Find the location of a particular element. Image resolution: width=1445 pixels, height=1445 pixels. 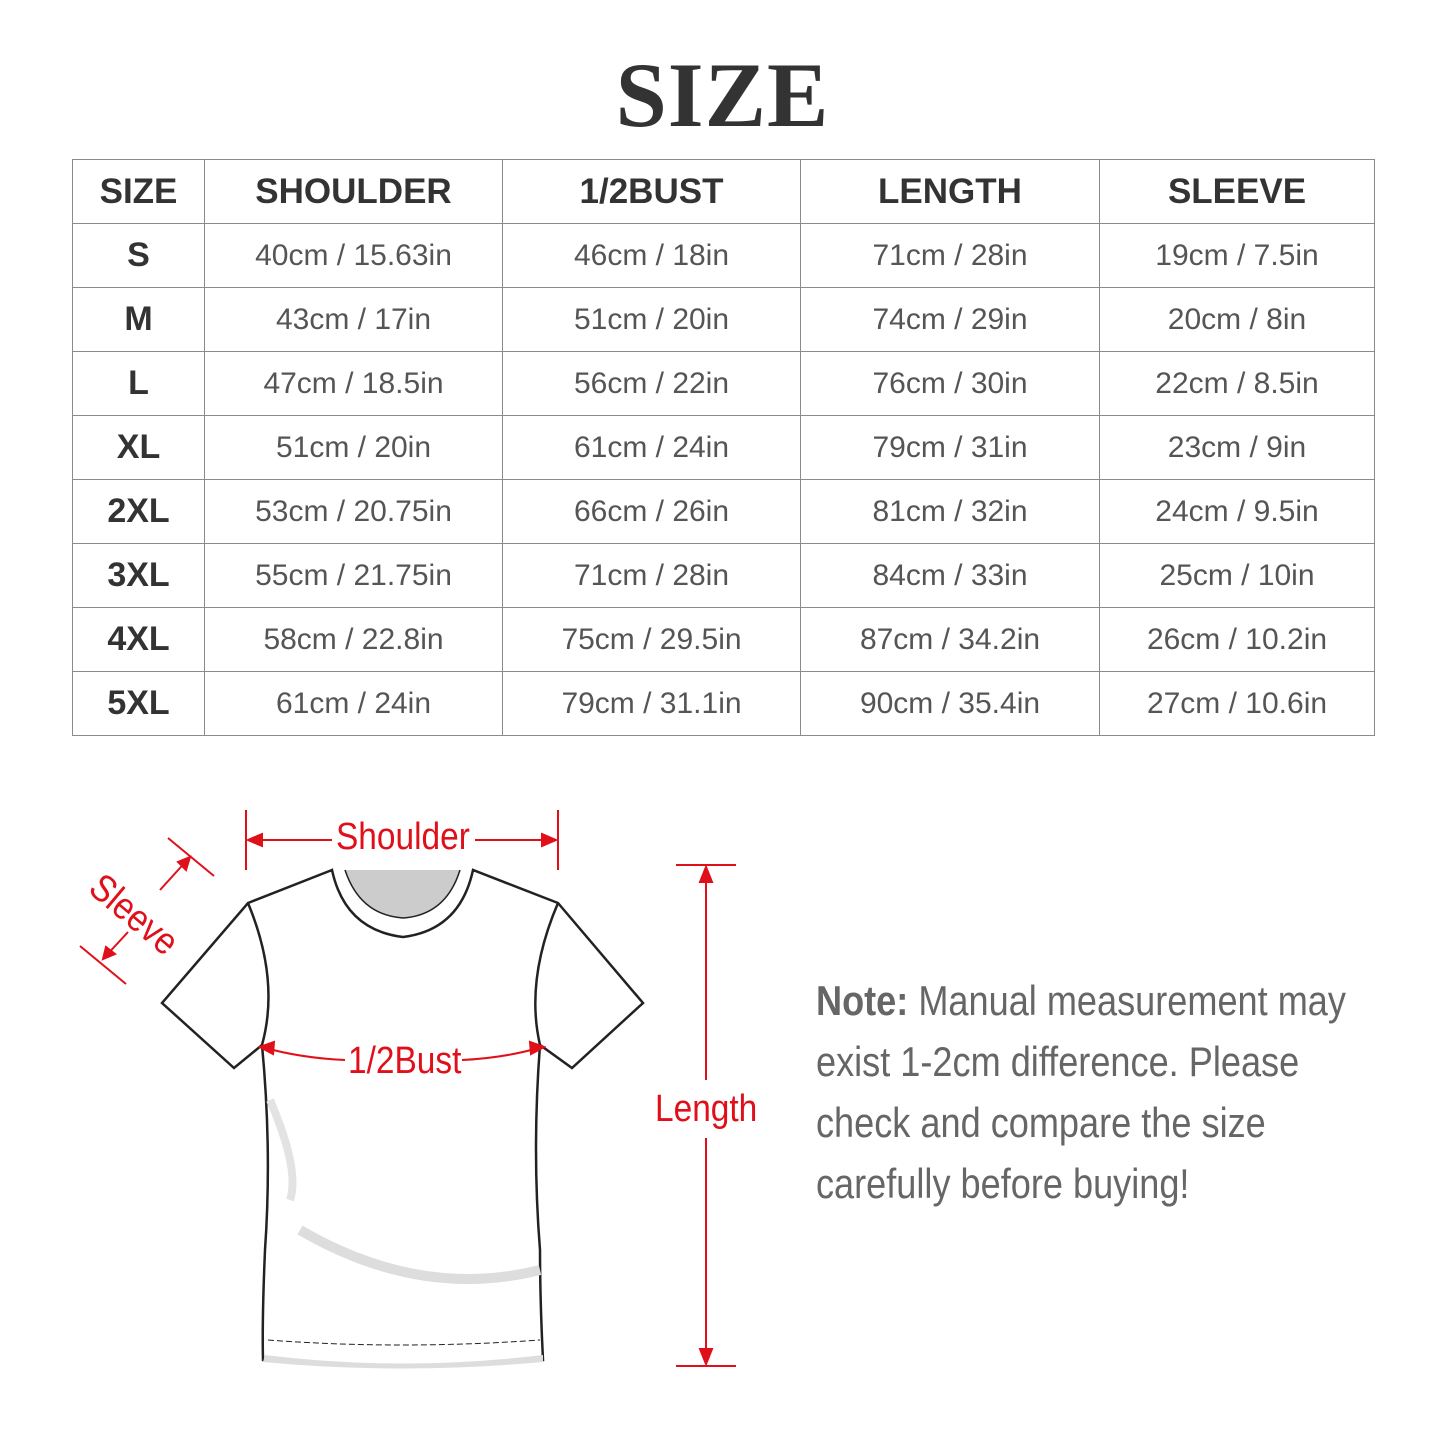

size-cell: M is located at coordinates (138, 319).